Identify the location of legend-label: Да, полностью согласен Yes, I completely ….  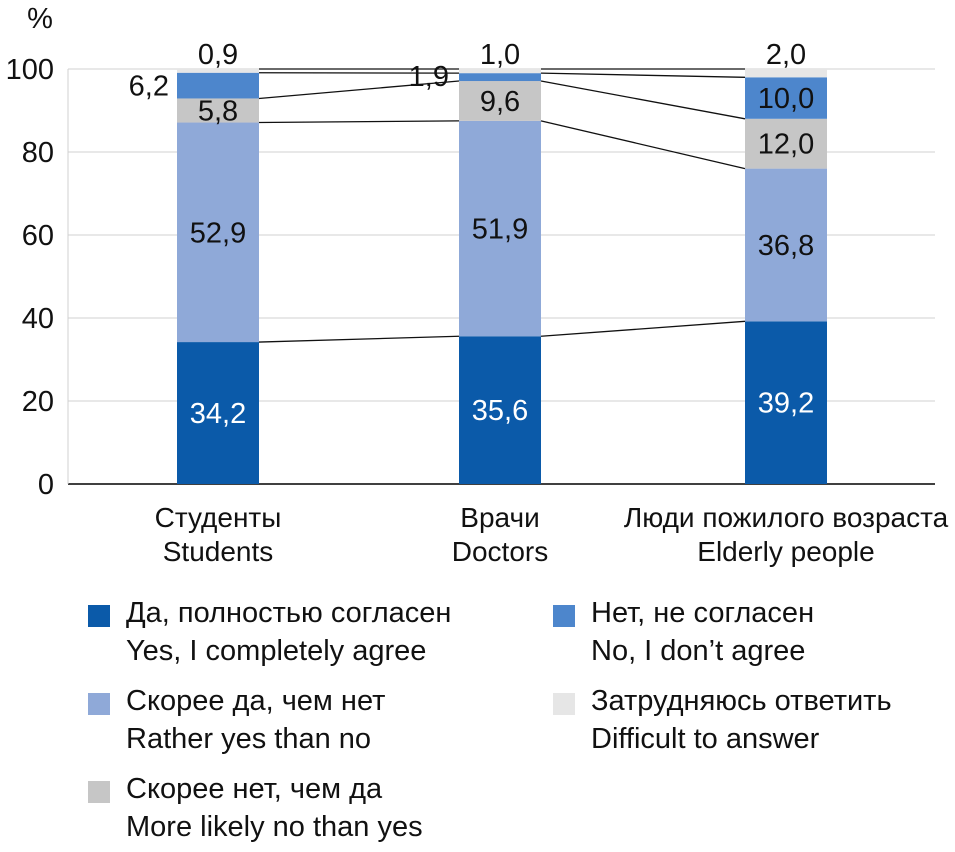
(288, 632).